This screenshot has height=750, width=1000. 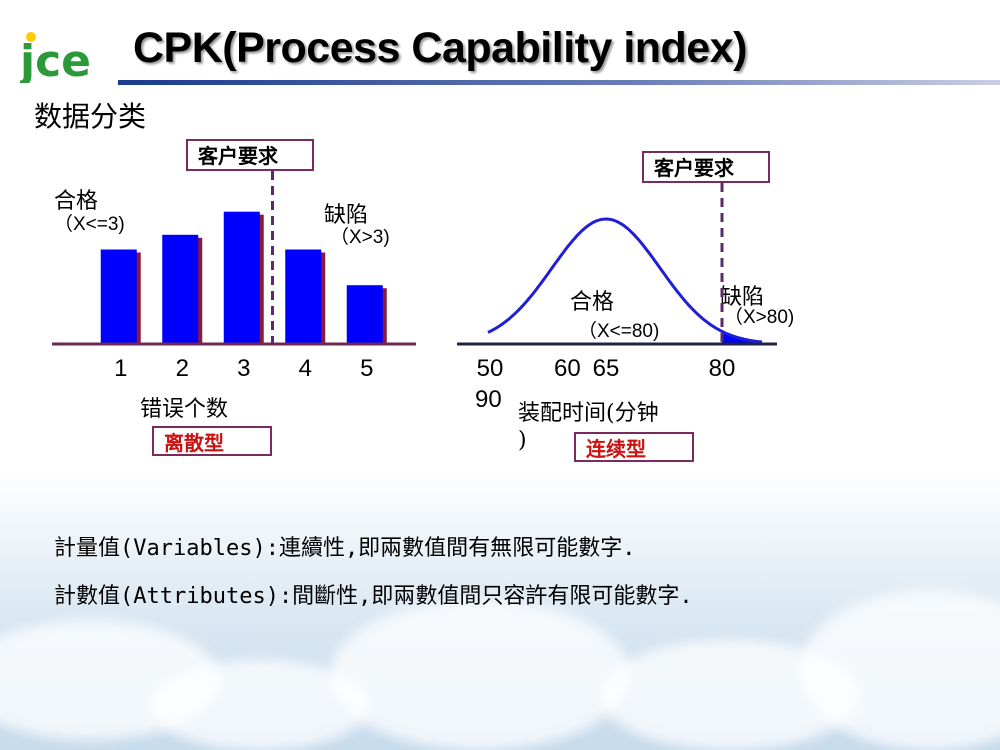 I want to click on jce-logo: jce, so click(x=55, y=57).